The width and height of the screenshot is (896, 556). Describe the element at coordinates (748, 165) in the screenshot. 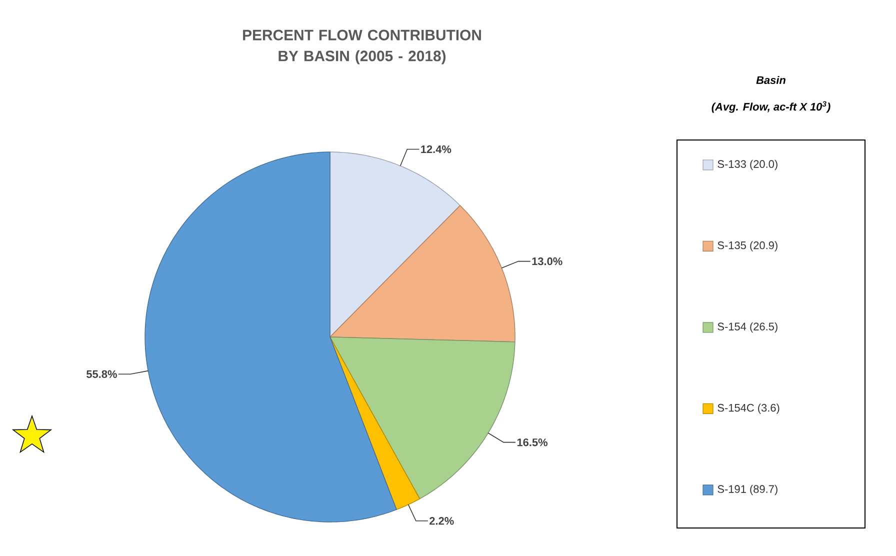

I see `legend-label: S-133 (20.0)` at that location.